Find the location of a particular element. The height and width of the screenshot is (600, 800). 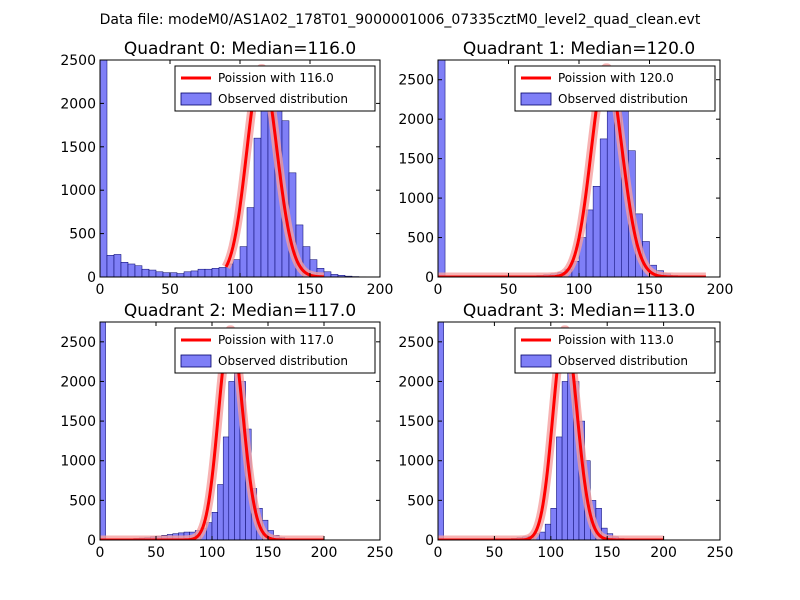

legend: Poission with 117.0 Observed distribution is located at coordinates (275, 350).